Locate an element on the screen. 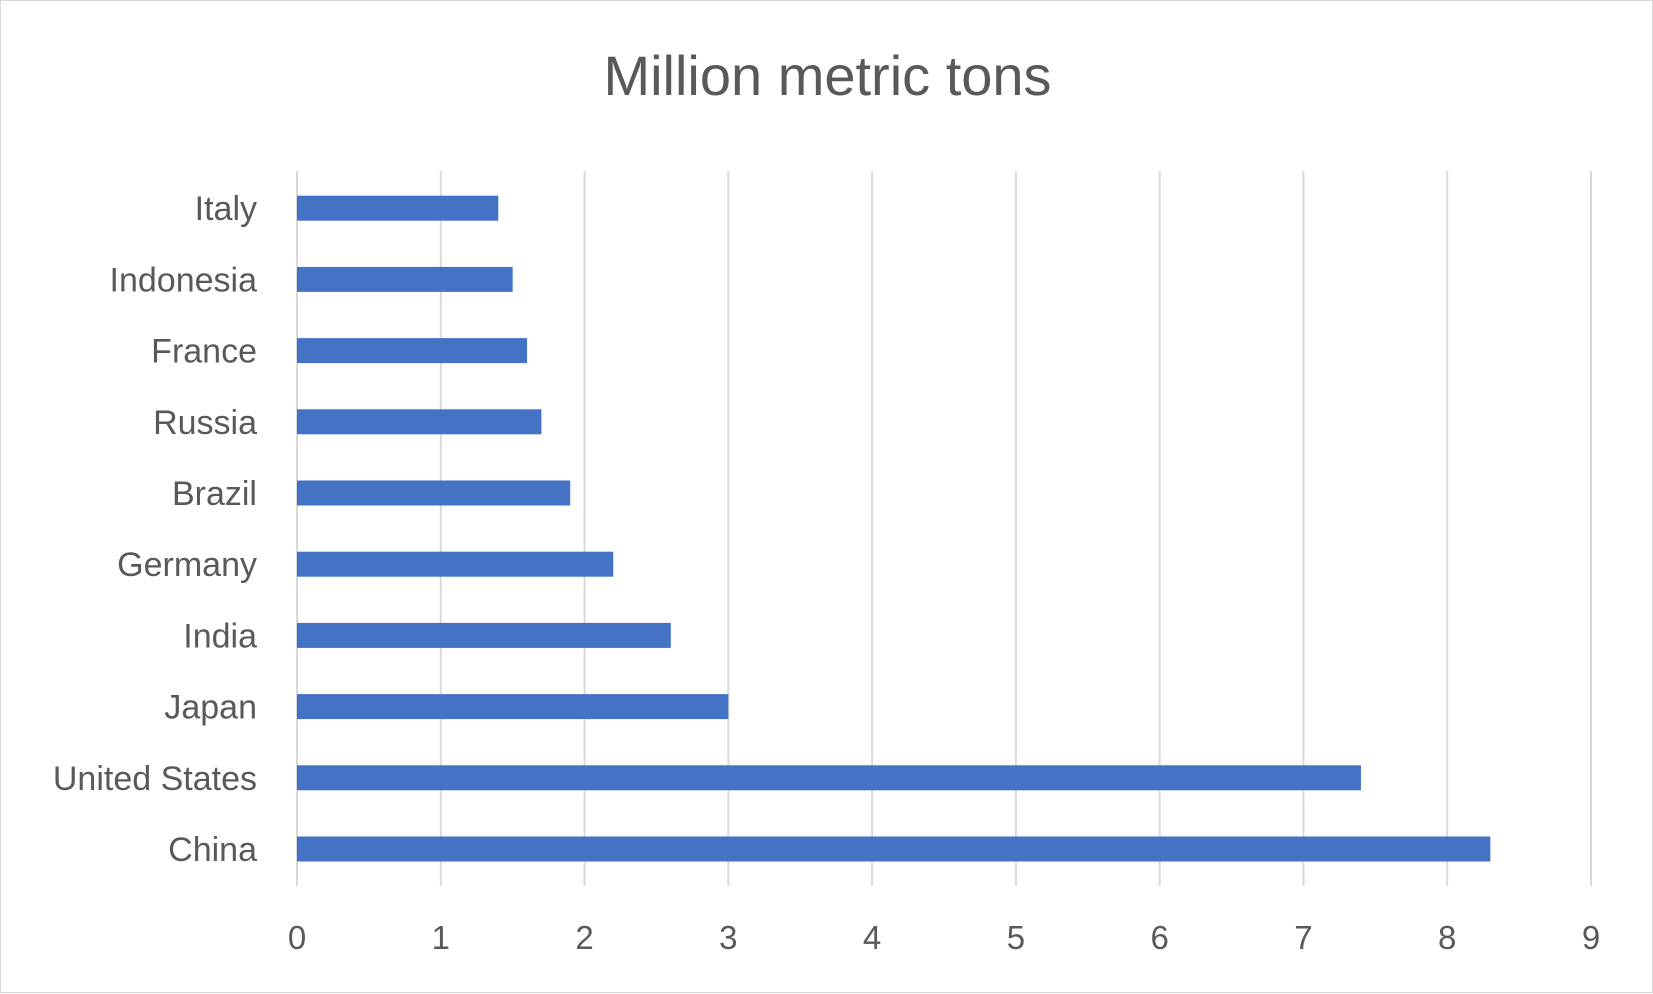 This screenshot has width=1653, height=994. x-tick-labels: 0 1 2 3 4 5 6 7 8 9 is located at coordinates (944, 937).